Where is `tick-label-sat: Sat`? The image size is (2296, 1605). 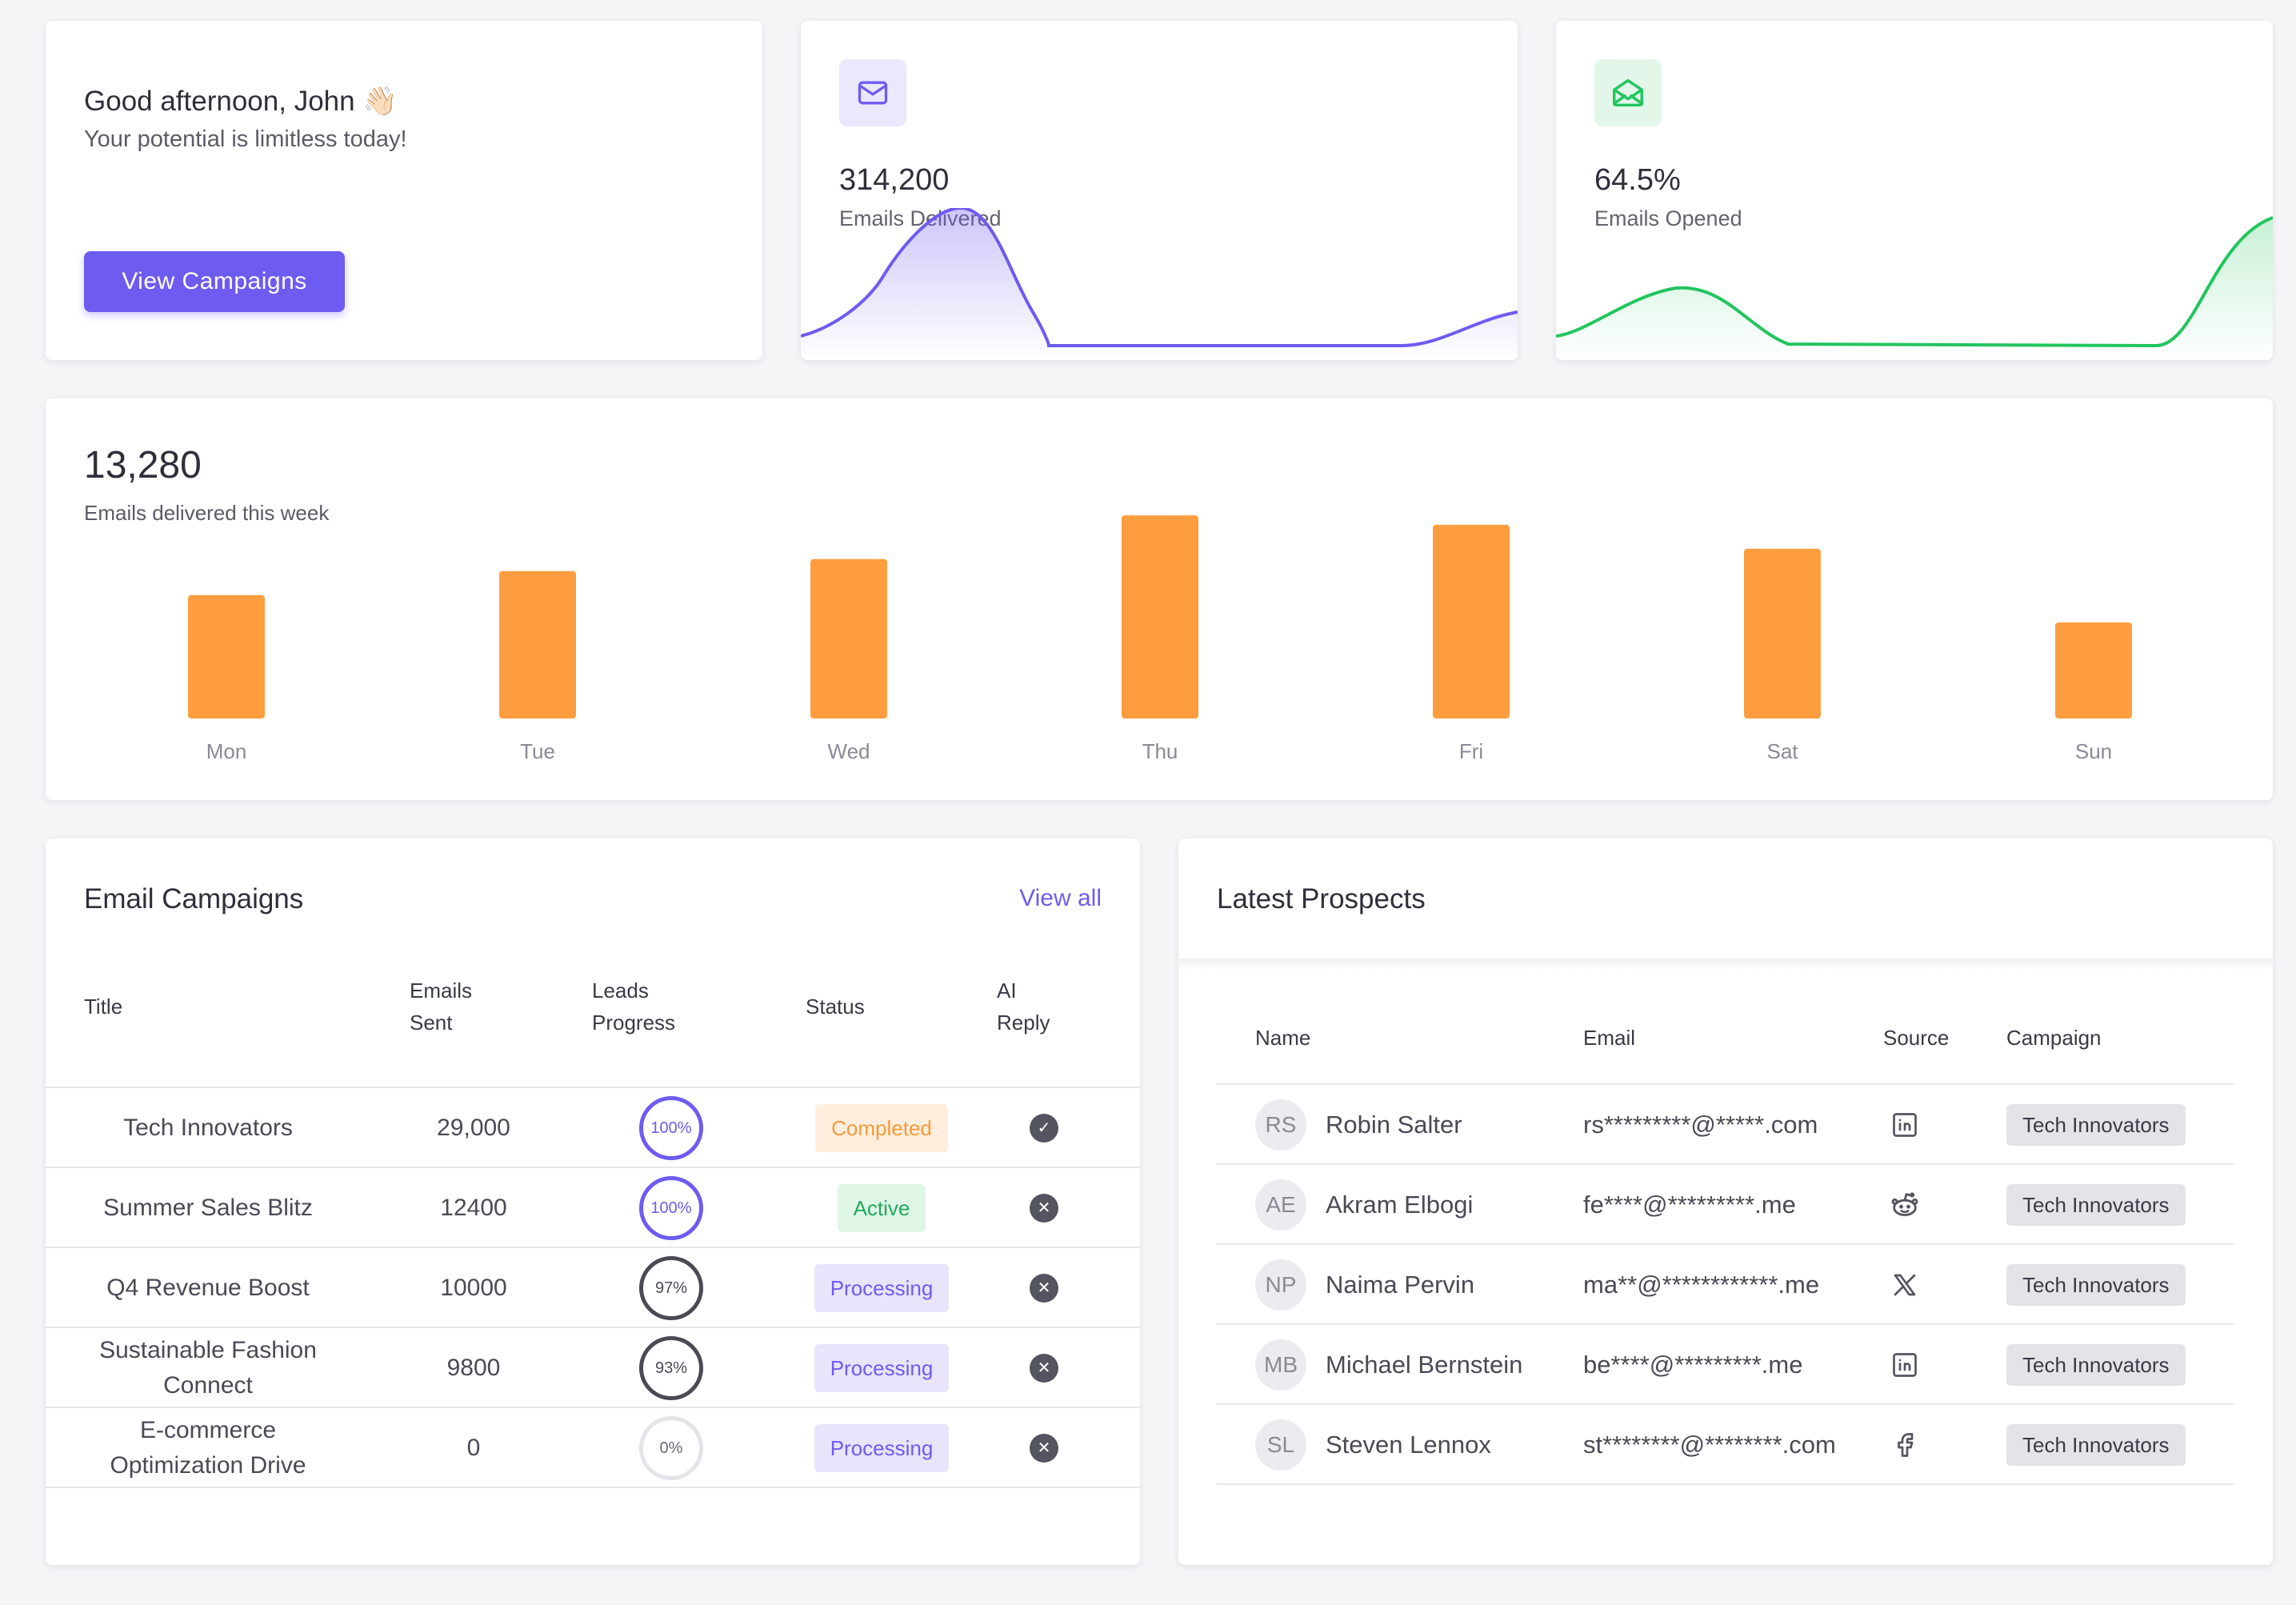 tick-label-sat: Sat is located at coordinates (1782, 751).